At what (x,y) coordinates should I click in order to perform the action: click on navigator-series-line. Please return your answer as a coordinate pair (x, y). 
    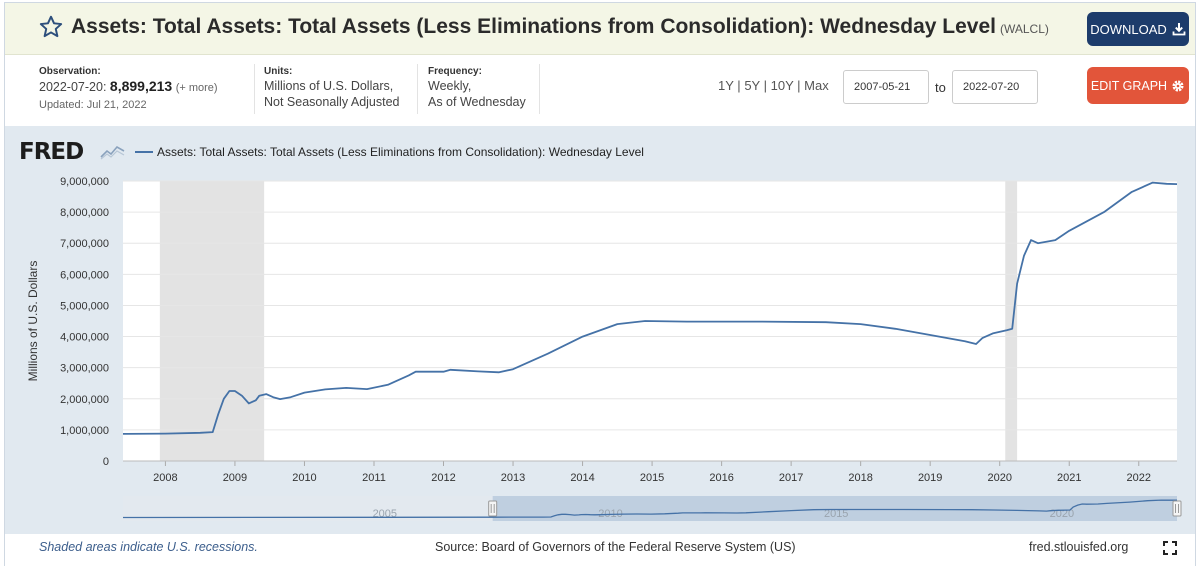
    Looking at the image, I should click on (649, 509).